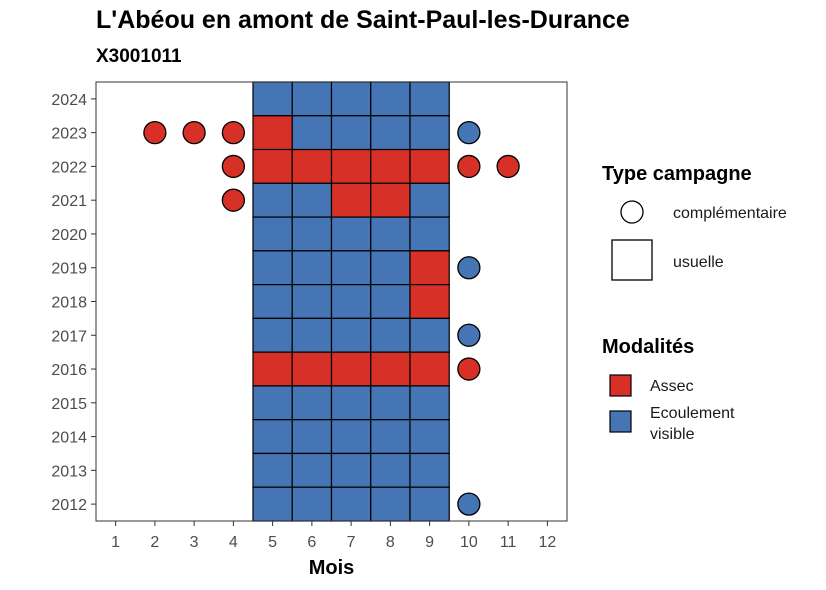 This screenshot has width=826, height=590. I want to click on y-tick-label-2012: 2012, so click(69, 505).